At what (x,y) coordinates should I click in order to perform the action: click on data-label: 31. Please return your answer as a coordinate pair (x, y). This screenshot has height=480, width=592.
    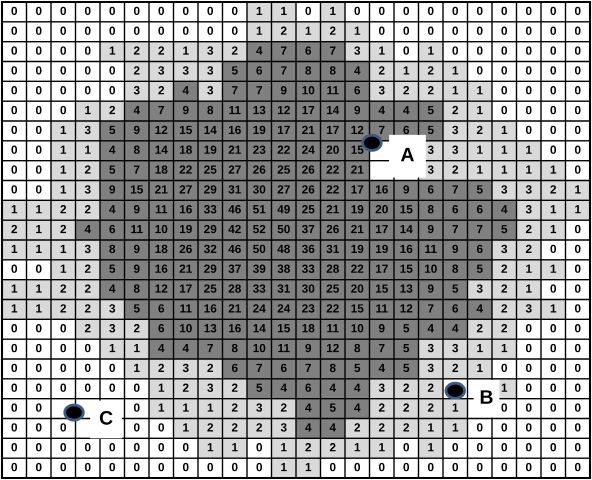
    Looking at the image, I should click on (283, 288).